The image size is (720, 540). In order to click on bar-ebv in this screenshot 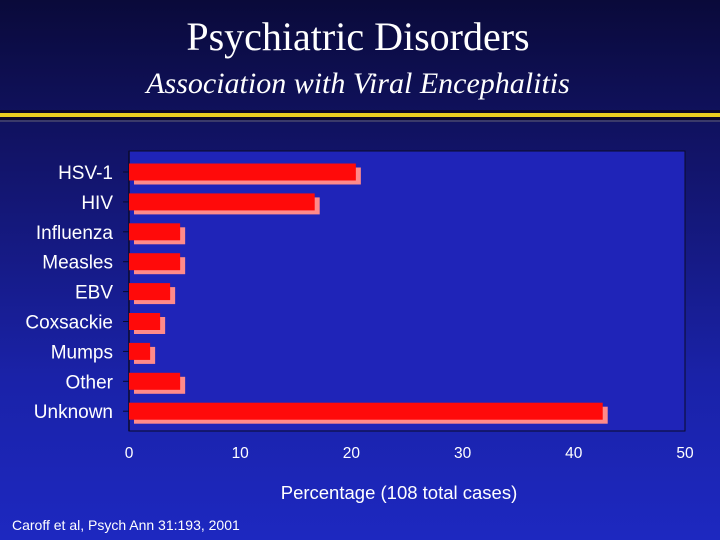, I will do `click(150, 292)`.